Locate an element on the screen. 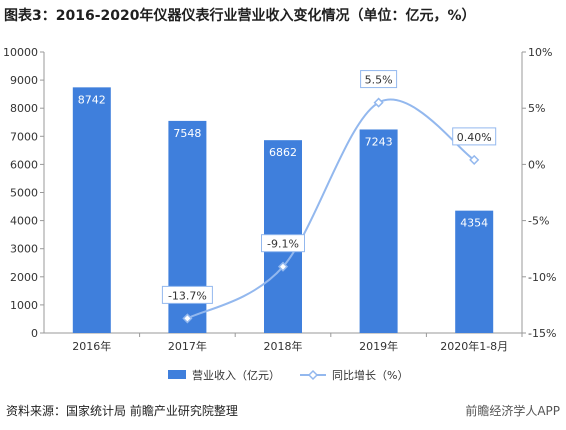 The image size is (566, 430). bar-value-label: 7243 is located at coordinates (379, 141).